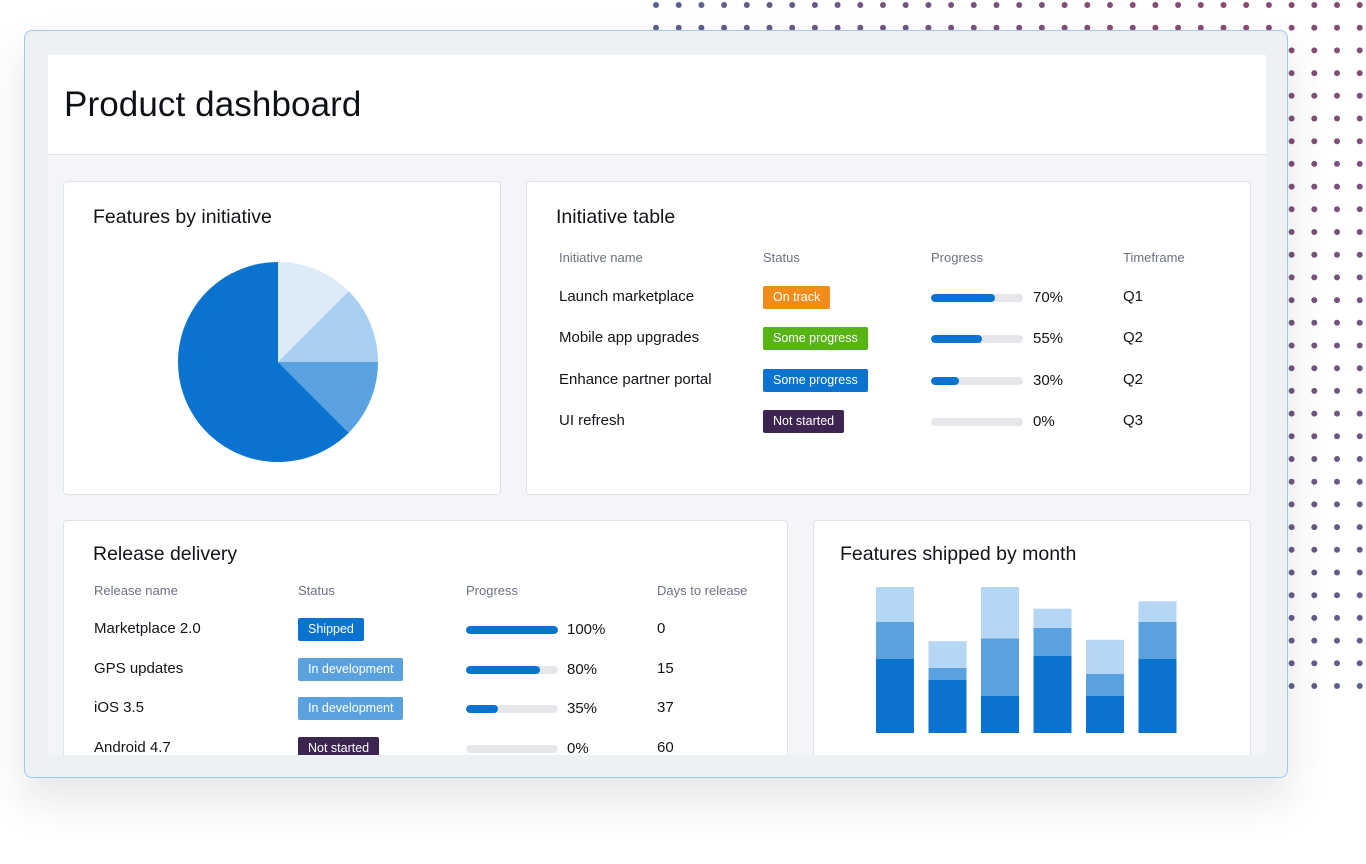 The height and width of the screenshot is (864, 1366). I want to click on table-row: Android 4.7 Not started 0% 60, so click(425, 744).